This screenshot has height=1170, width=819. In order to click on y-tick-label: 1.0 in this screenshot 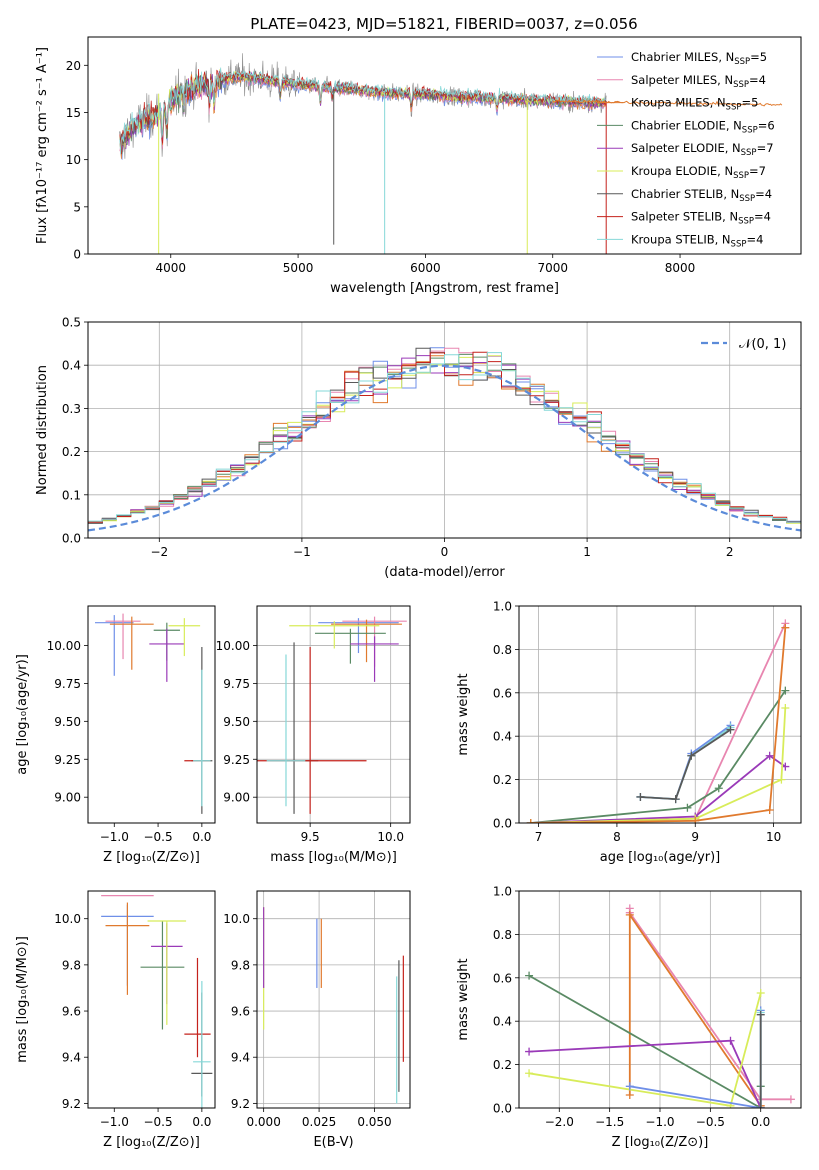, I will do `click(502, 607)`.